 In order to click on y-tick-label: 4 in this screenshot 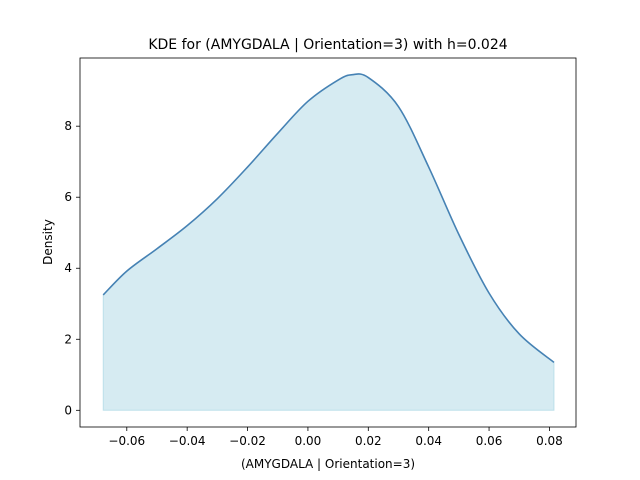, I will do `click(68, 268)`.